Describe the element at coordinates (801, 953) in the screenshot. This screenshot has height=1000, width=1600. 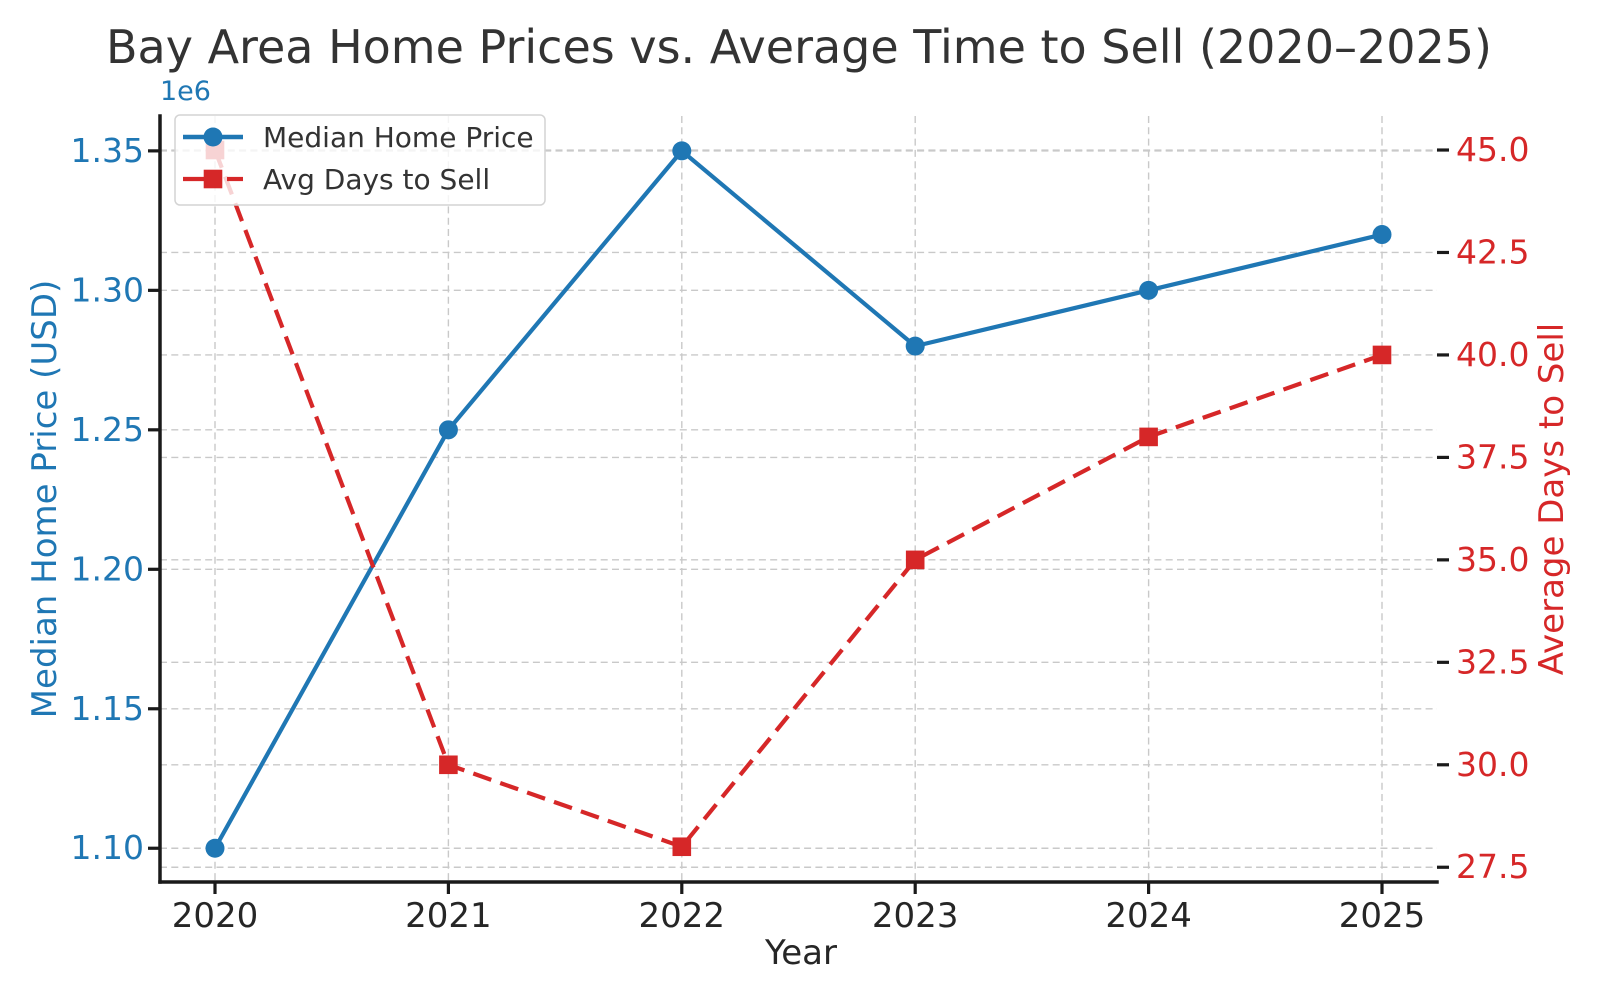
I see `x-axis-title: Year` at that location.